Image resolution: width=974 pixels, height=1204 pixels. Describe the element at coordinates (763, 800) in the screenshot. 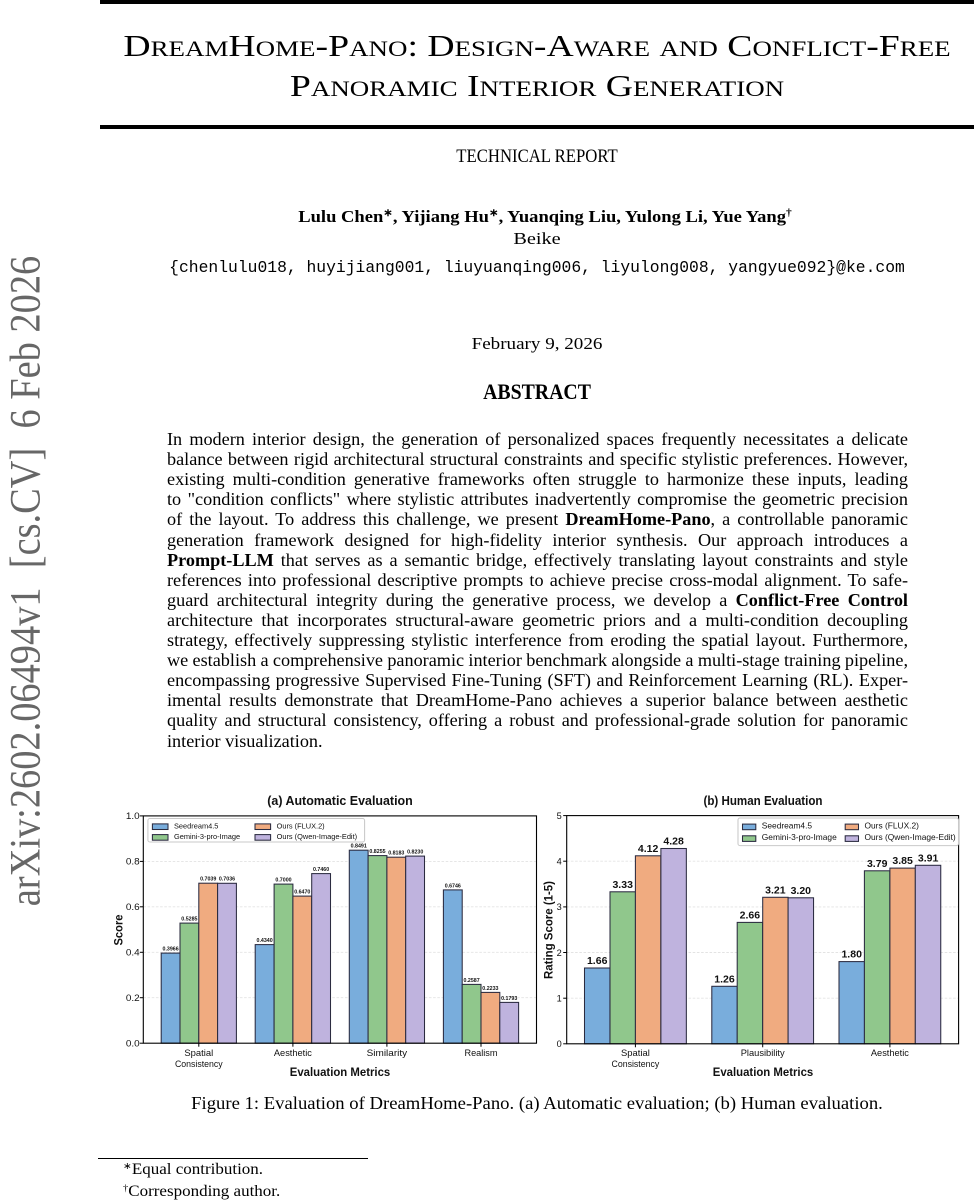

I see `svg-text: (b) Human Evaluation` at that location.